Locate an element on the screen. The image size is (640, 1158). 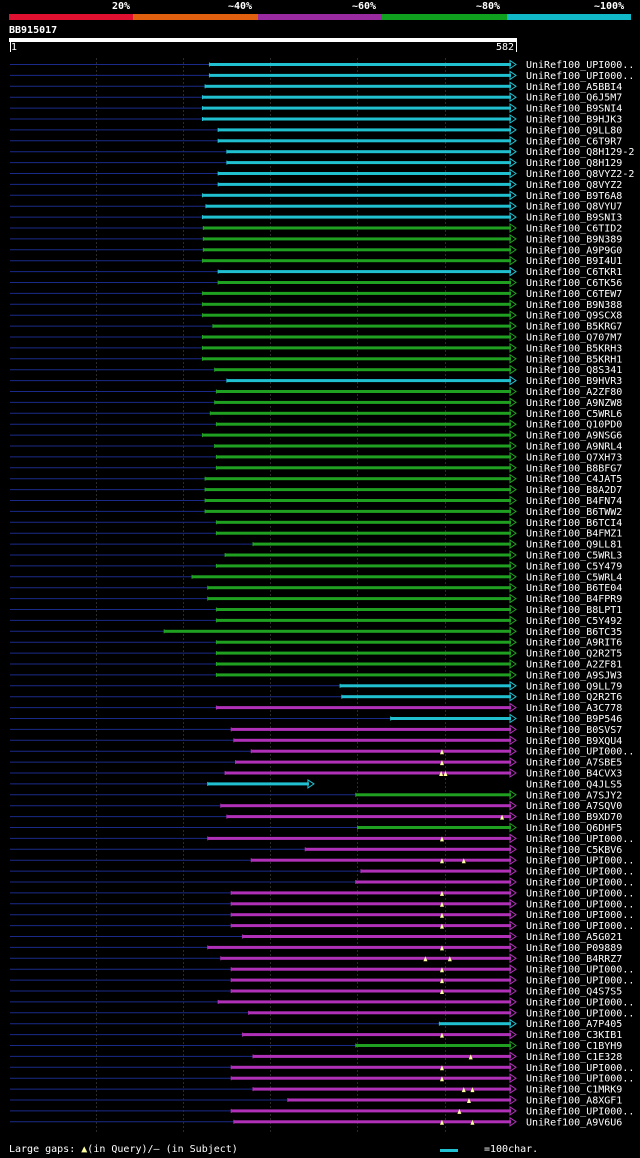
hit-label: UniRef100_Q2R2T5 is located at coordinates (574, 654).